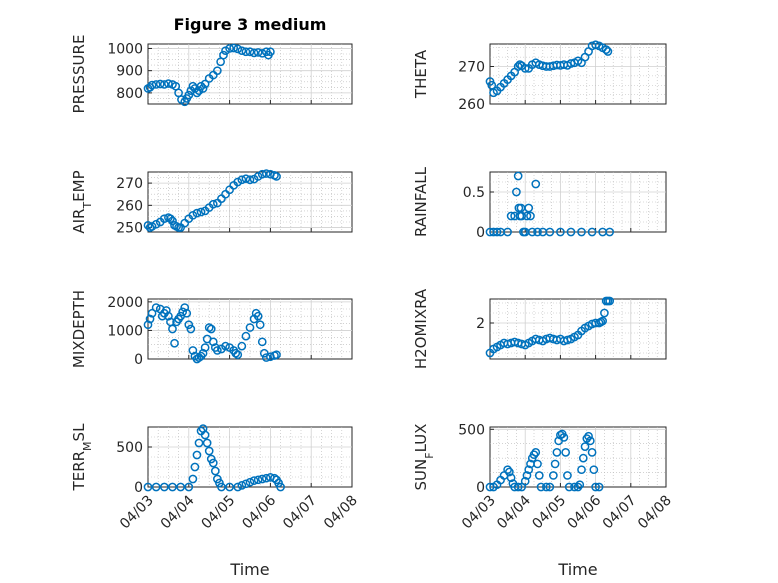 The image size is (778, 583). Describe the element at coordinates (471, 68) in the screenshot. I see `y-tick-label: 270` at that location.